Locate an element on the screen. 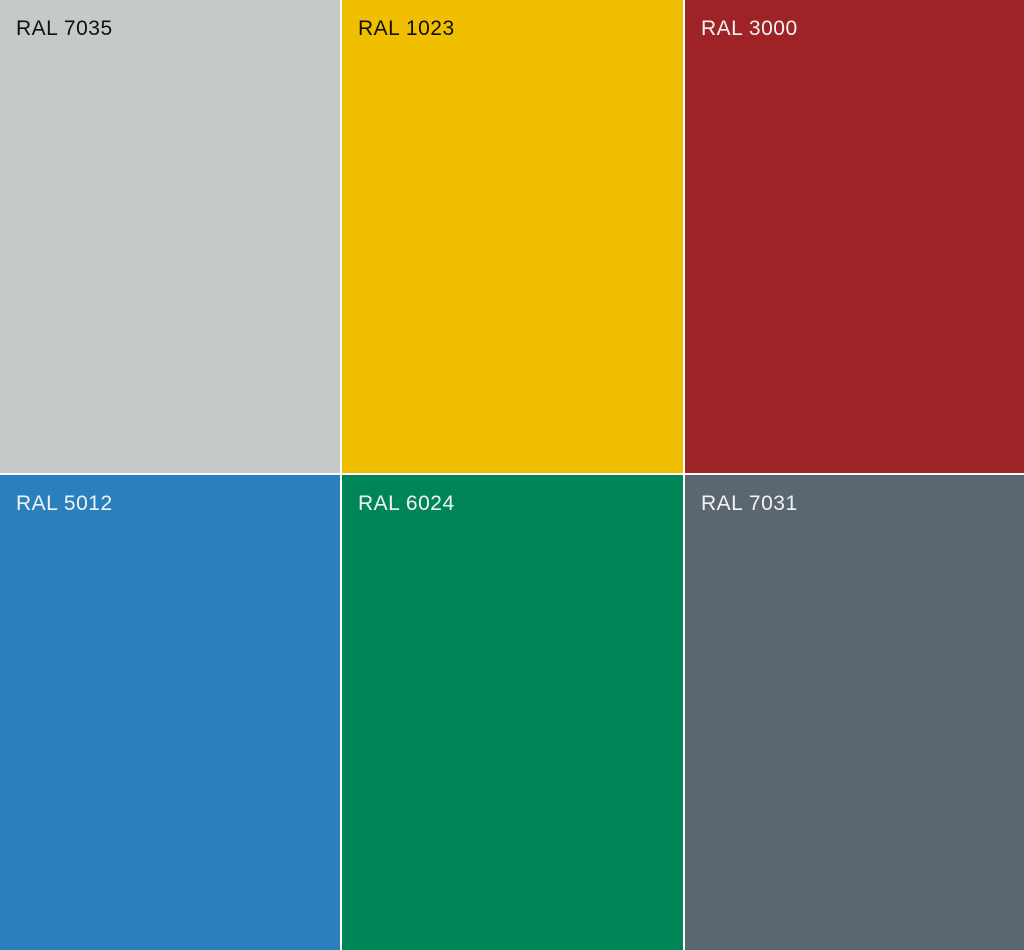 This screenshot has height=950, width=1024. swatch-label: RAL 7035 is located at coordinates (64, 28).